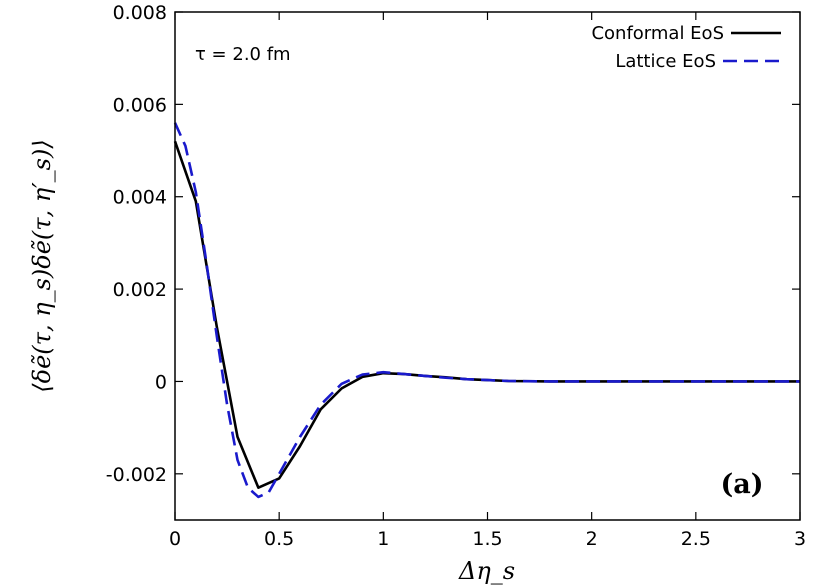  I want to click on x-tick-label: 2, so click(592, 539).